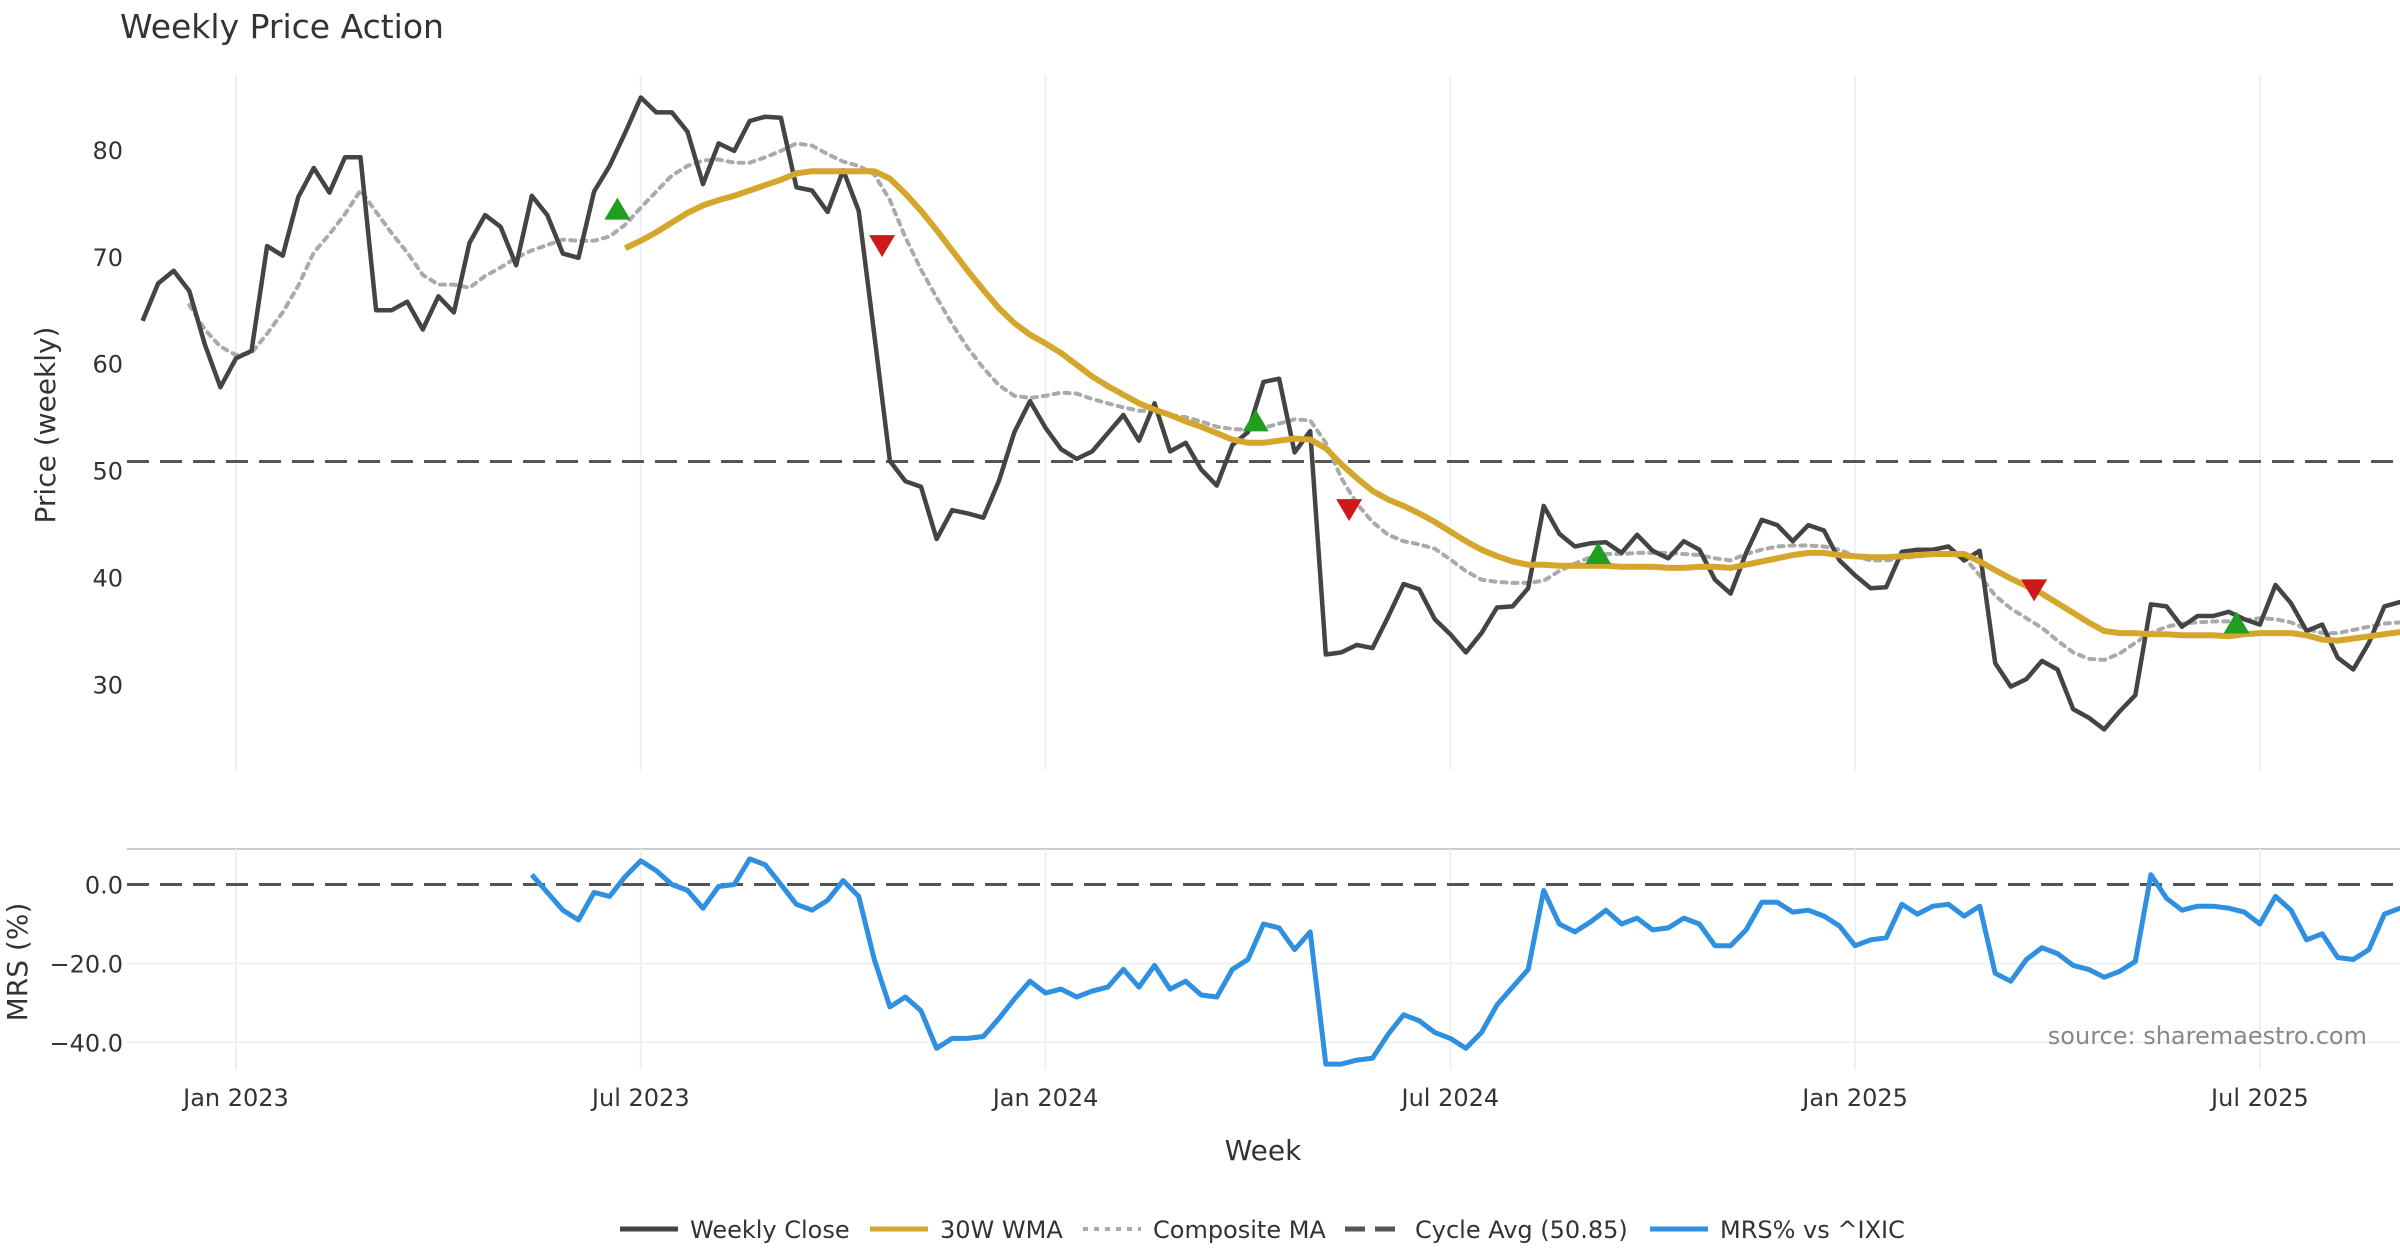  What do you see at coordinates (104, 886) in the screenshot?
I see `mrs-y-tick-label: 0.0` at bounding box center [104, 886].